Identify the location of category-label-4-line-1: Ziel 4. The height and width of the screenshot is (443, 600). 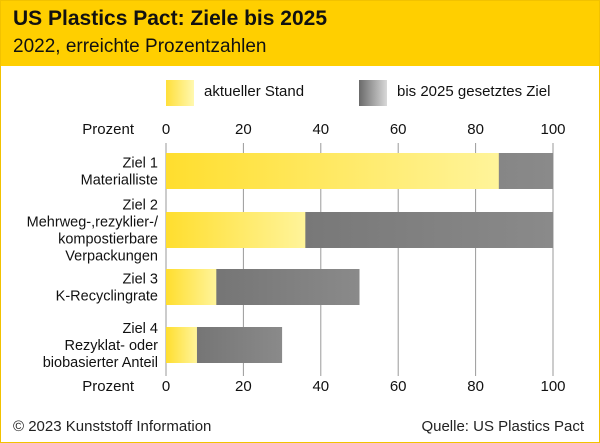
(140, 329).